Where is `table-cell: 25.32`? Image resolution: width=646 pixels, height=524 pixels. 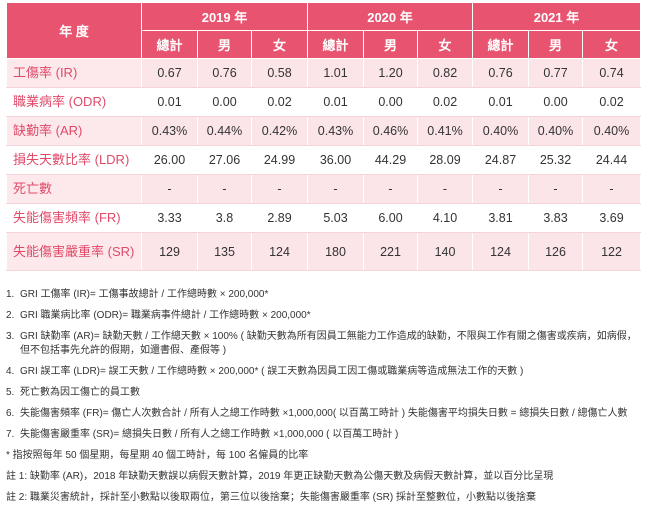 table-cell: 25.32 is located at coordinates (555, 160).